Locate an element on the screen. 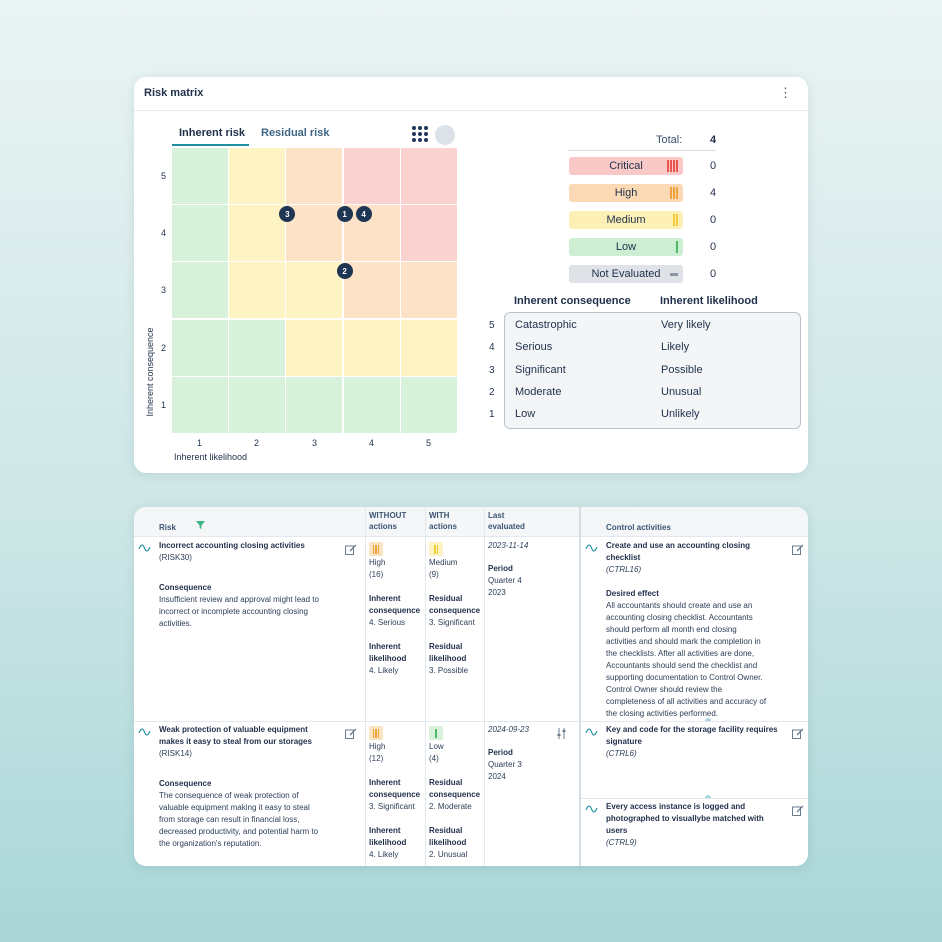  risk-level-medium: Medium is located at coordinates (626, 220).